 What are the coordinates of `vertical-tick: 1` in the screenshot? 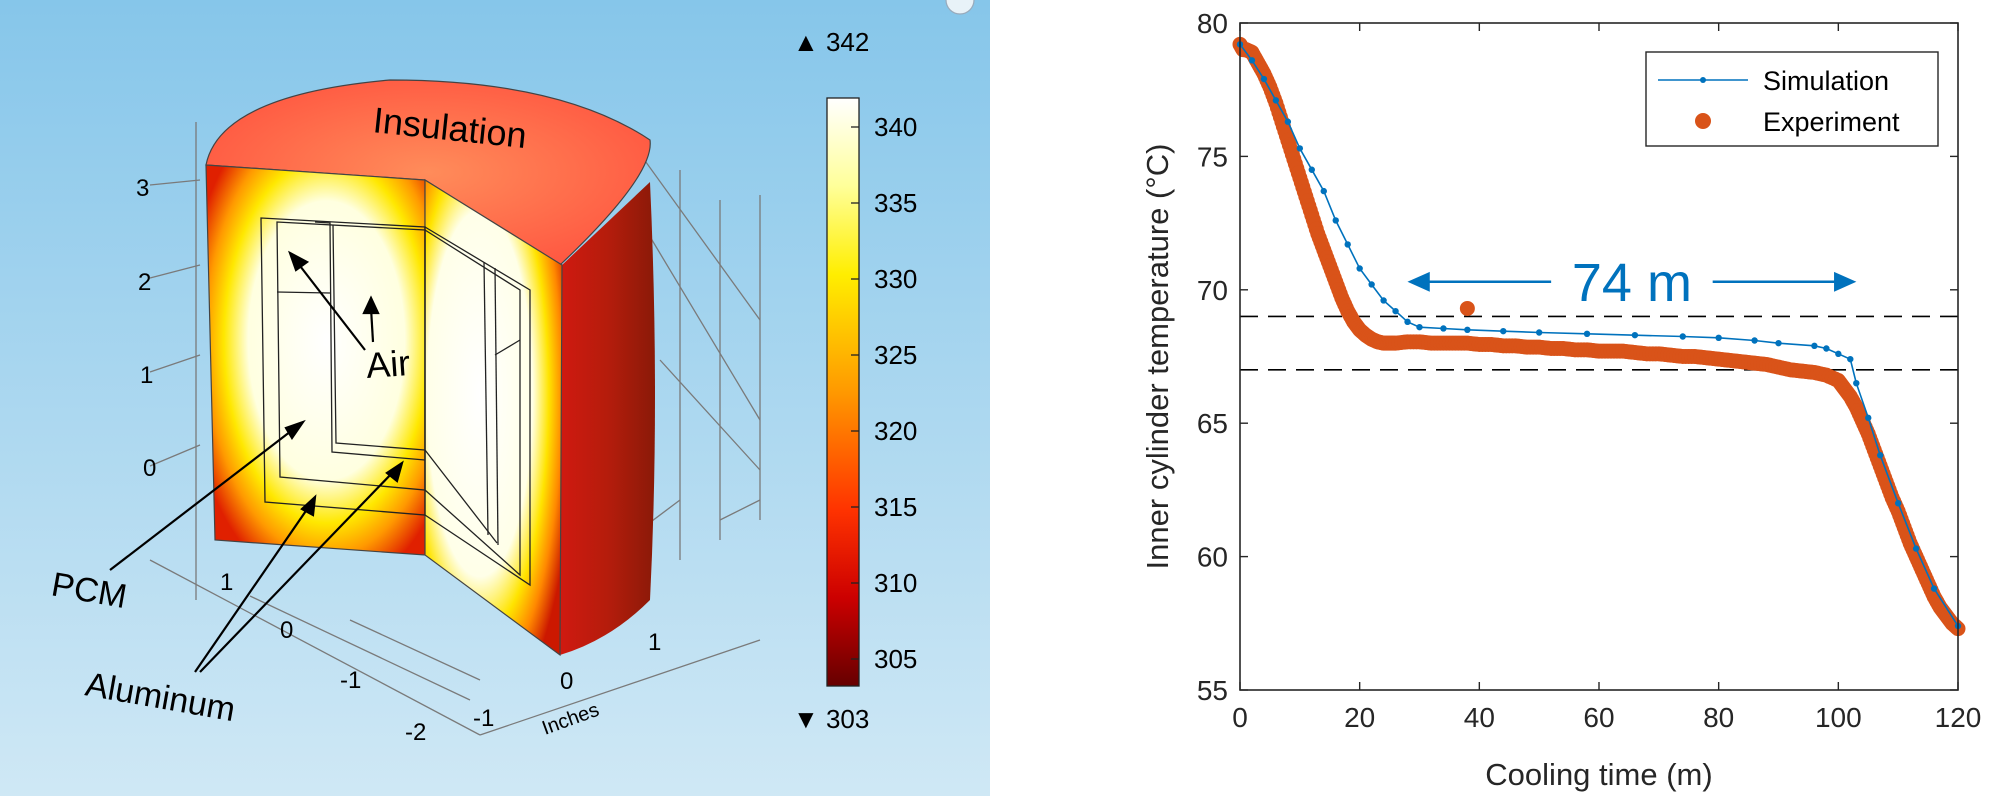 It's located at (146, 375).